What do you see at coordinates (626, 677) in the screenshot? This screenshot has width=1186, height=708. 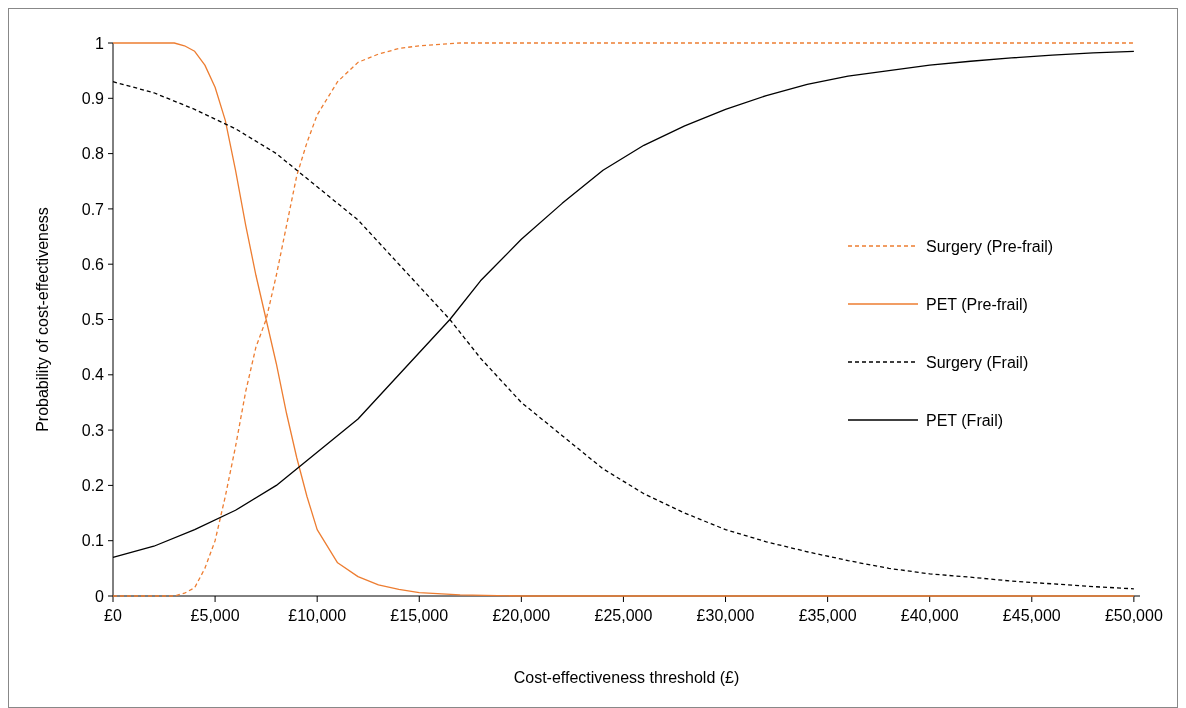 I see `x-axis-title: Cost-effectiveness threshold (£)` at bounding box center [626, 677].